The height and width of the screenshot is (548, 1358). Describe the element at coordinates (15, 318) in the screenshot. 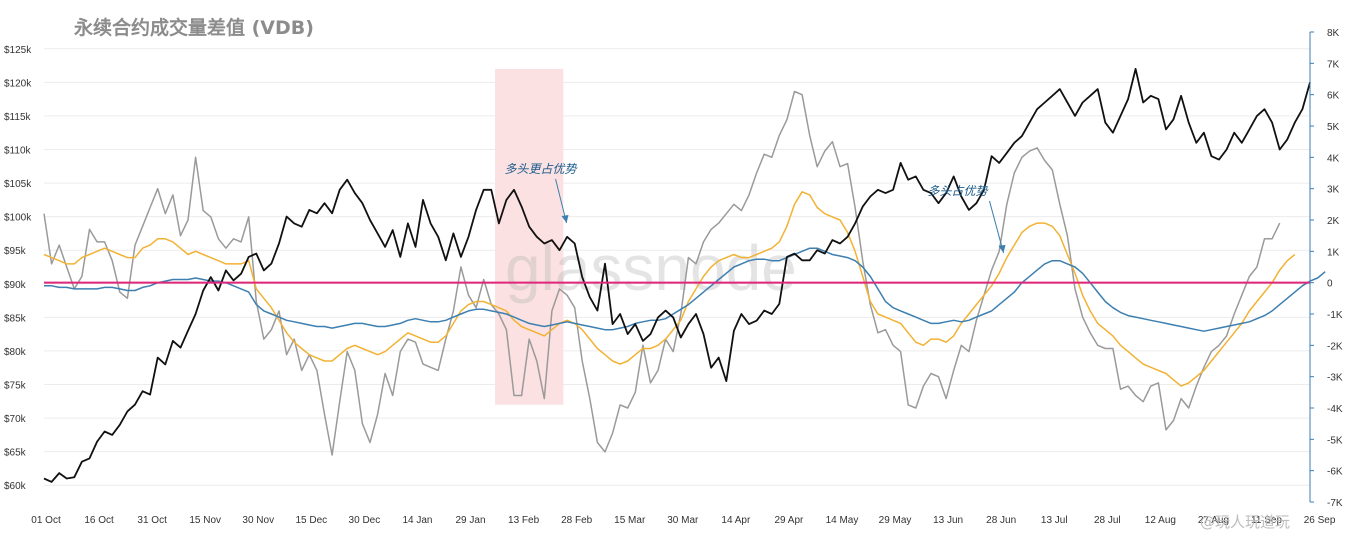

I see `y-left-tick-label: $85k` at that location.